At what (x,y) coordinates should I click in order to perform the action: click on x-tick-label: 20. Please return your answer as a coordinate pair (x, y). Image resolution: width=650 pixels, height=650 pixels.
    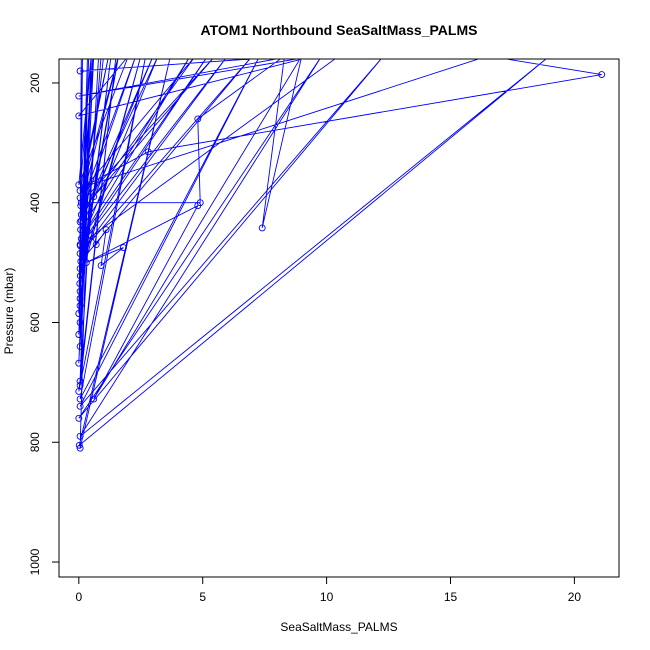
    Looking at the image, I should click on (575, 597).